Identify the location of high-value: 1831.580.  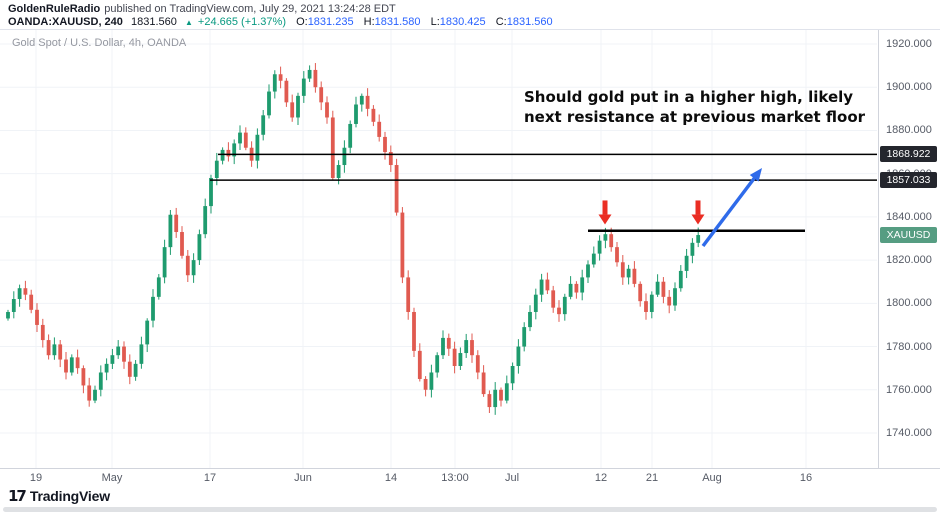
(397, 22).